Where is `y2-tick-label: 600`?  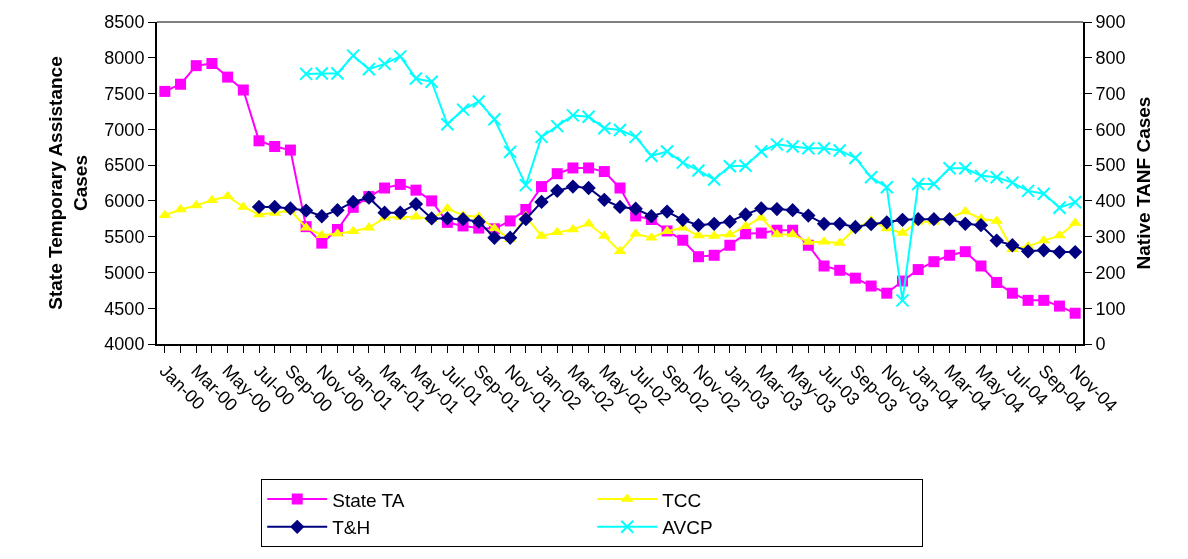
y2-tick-label: 600 is located at coordinates (1110, 129).